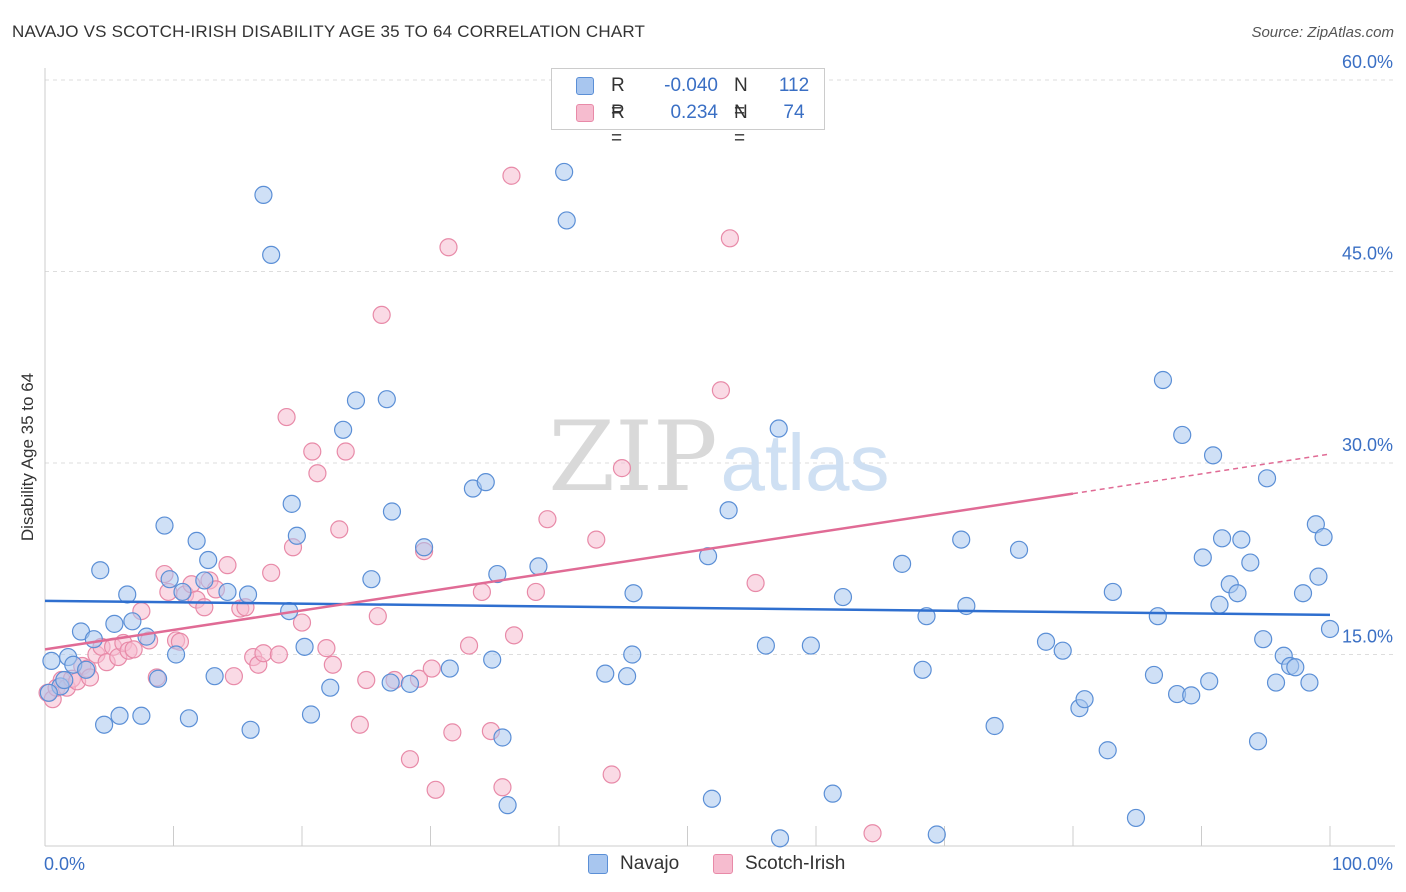  Describe the element at coordinates (688, 108) in the screenshot. I see `stats-legend: R = -0.040 N = 112 R = 0.234 N = 74` at that location.